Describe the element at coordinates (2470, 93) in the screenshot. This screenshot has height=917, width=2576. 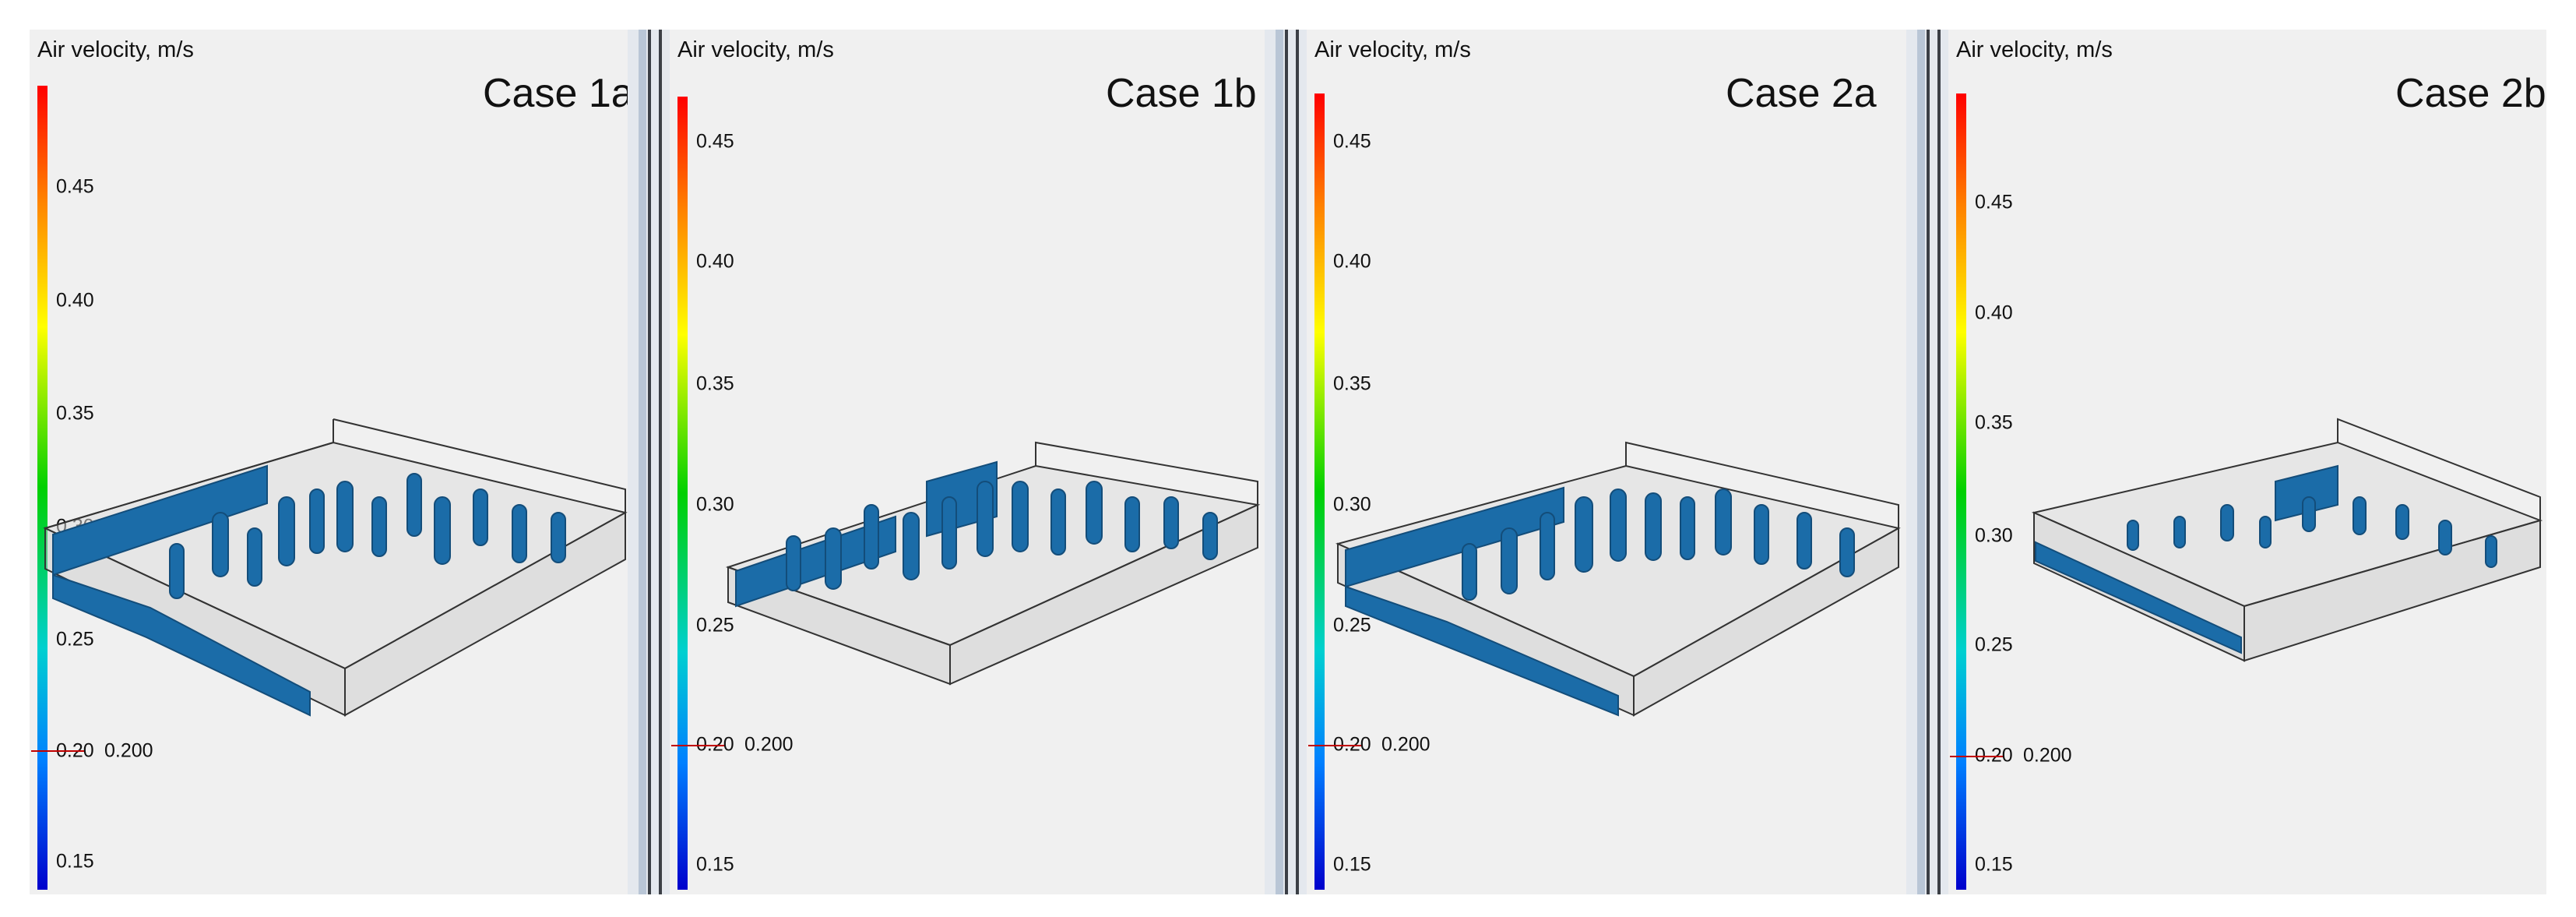
I see `case-label: Case 2b` at that location.